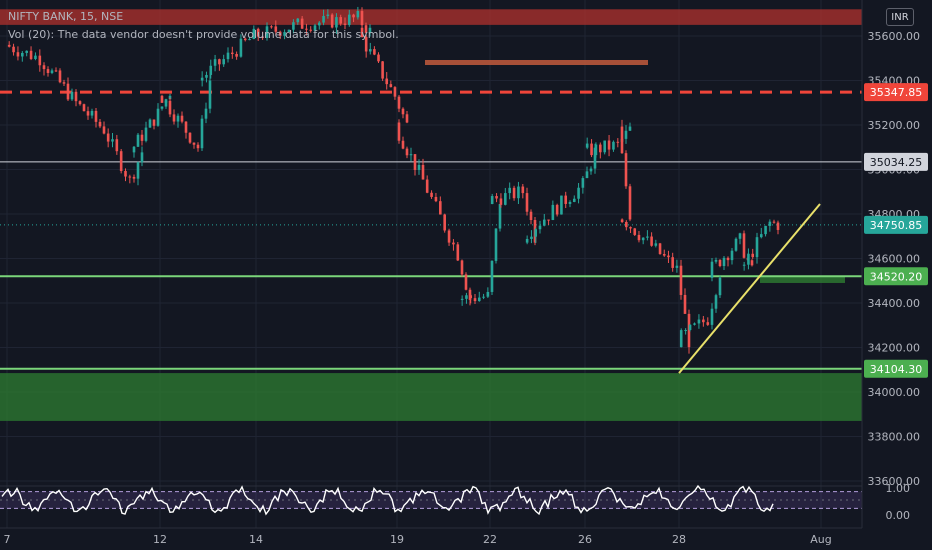 The width and height of the screenshot is (932, 550). I want to click on price-tag-label: 34104.30, so click(896, 369).